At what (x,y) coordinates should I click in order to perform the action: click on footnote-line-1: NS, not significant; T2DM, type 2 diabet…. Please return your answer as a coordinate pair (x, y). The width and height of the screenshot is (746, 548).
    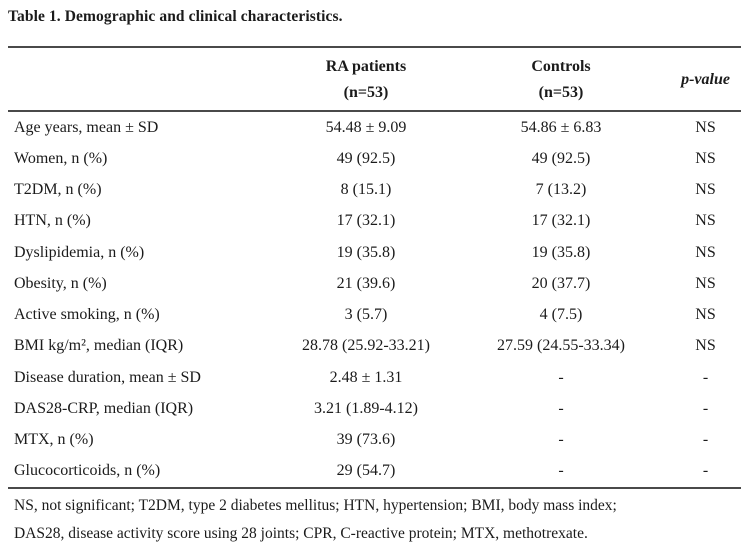
    Looking at the image, I should click on (315, 505).